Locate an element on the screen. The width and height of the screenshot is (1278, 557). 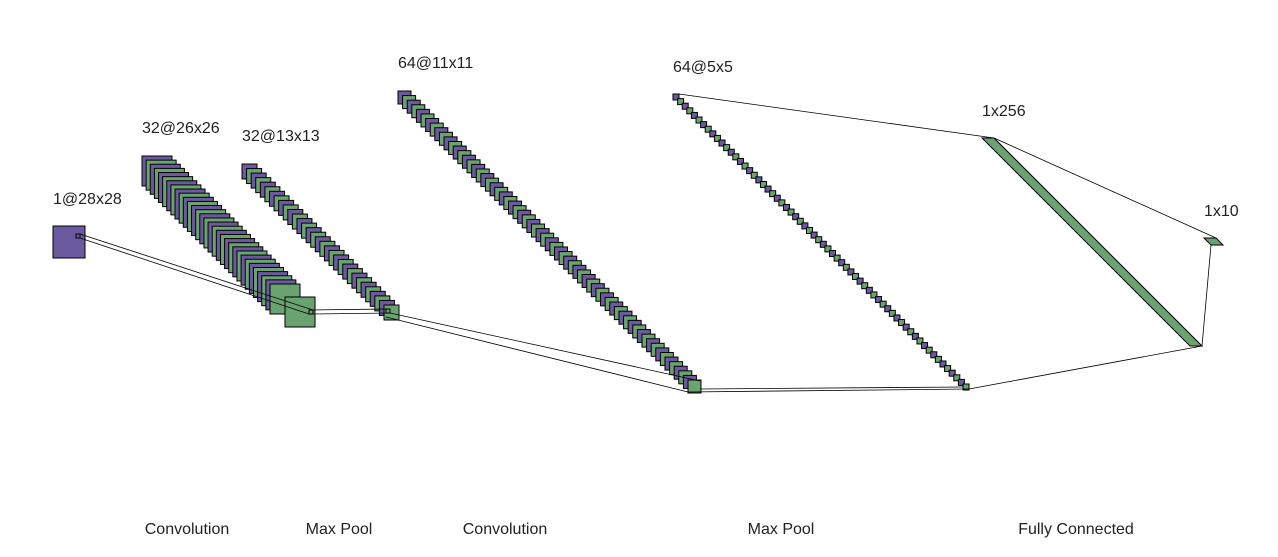
layer-input-stack is located at coordinates (69, 242).